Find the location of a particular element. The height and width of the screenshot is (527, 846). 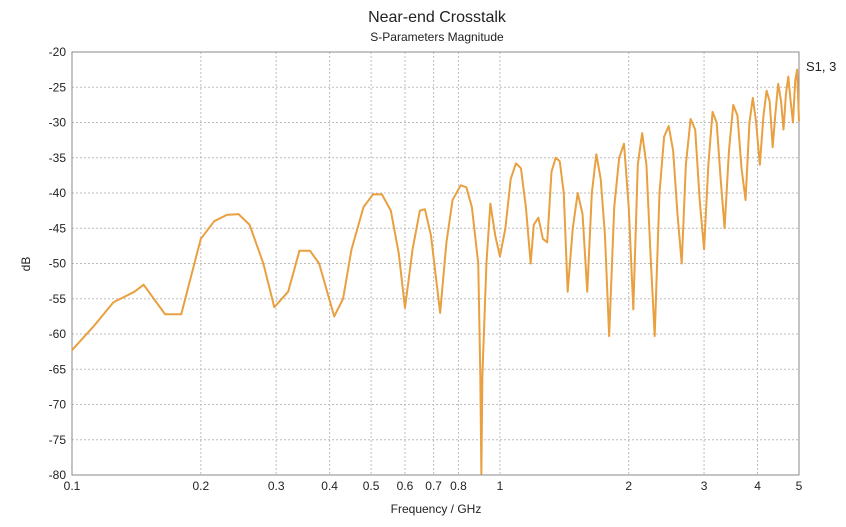

chart-title: Near-end Crosstalk is located at coordinates (437, 17).